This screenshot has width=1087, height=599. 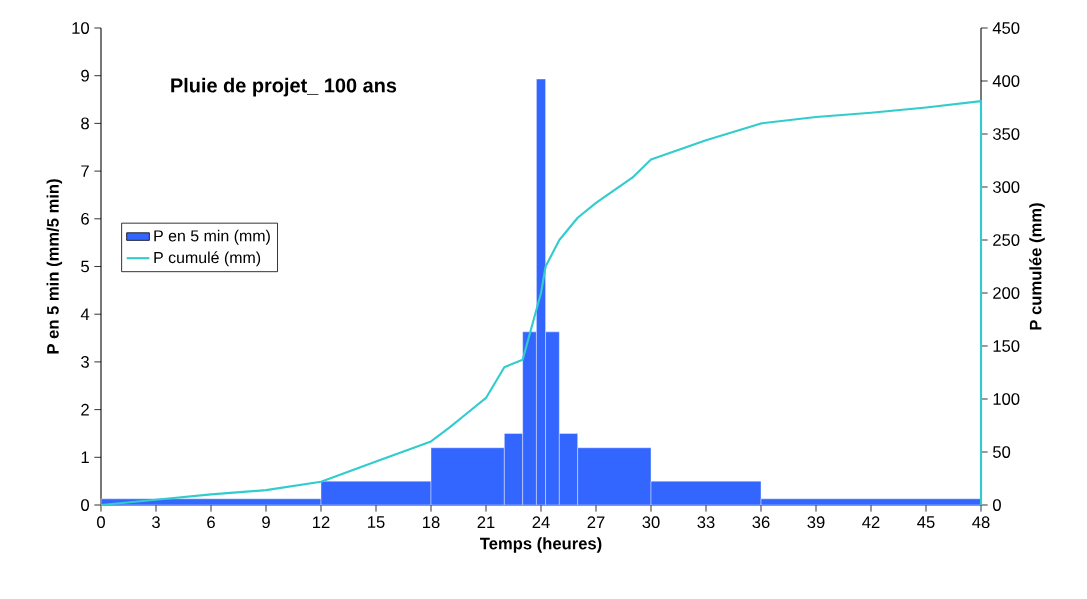 I want to click on x-tick-label: 18, so click(x=431, y=522).